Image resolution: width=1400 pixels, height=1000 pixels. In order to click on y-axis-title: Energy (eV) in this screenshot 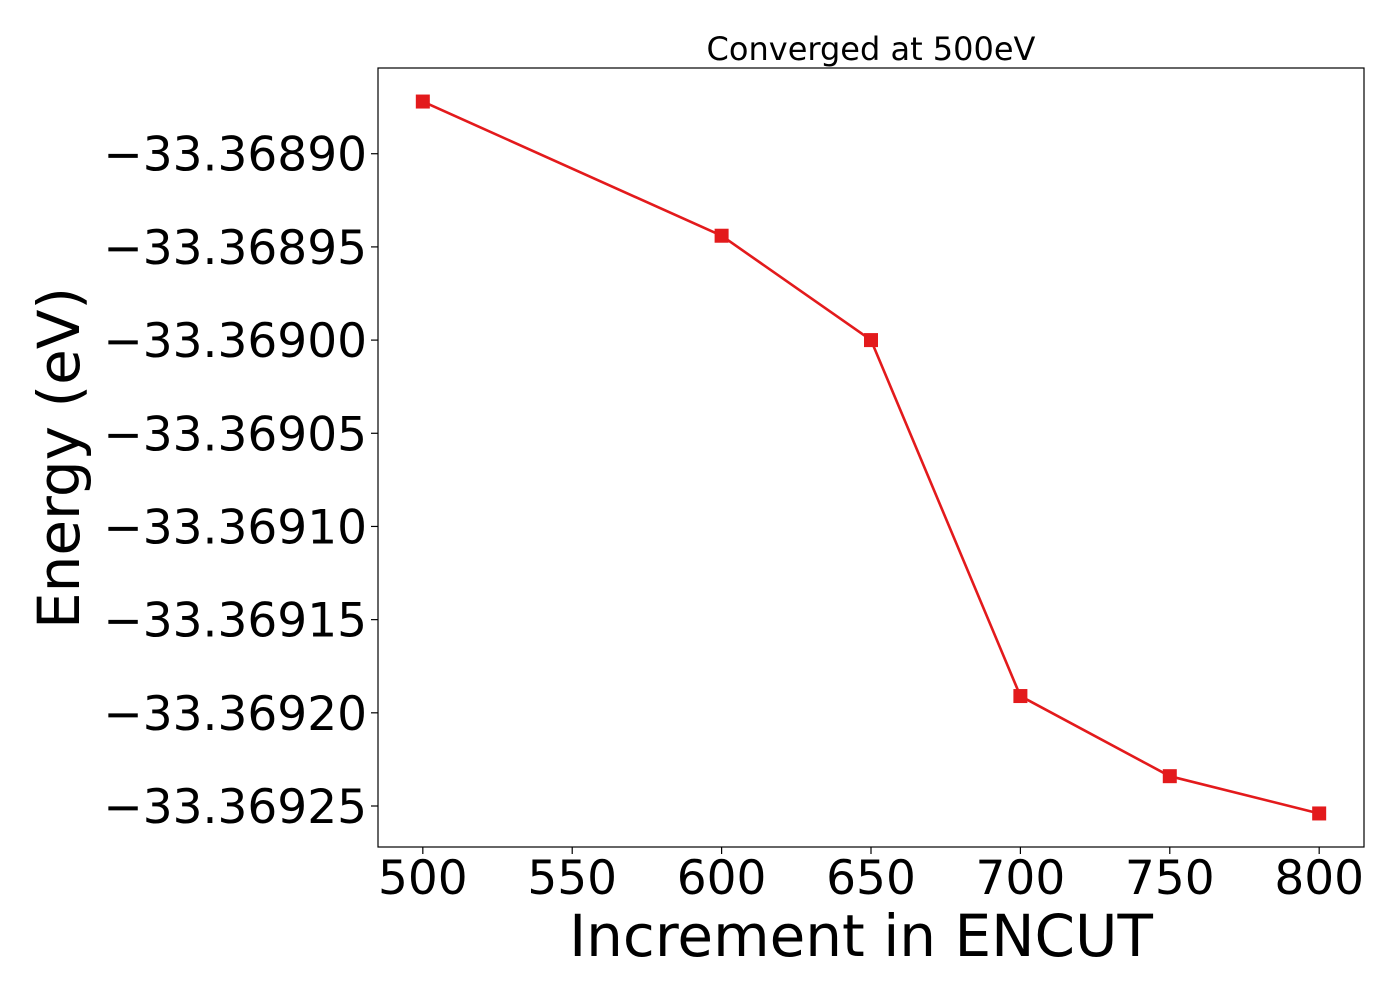, I will do `click(59, 458)`.